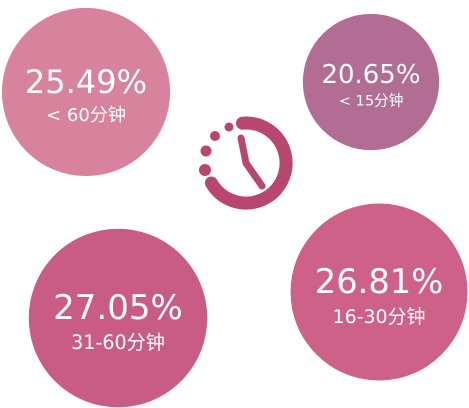 The width and height of the screenshot is (469, 408). I want to click on percentage-label: 25.49%, so click(86, 82).